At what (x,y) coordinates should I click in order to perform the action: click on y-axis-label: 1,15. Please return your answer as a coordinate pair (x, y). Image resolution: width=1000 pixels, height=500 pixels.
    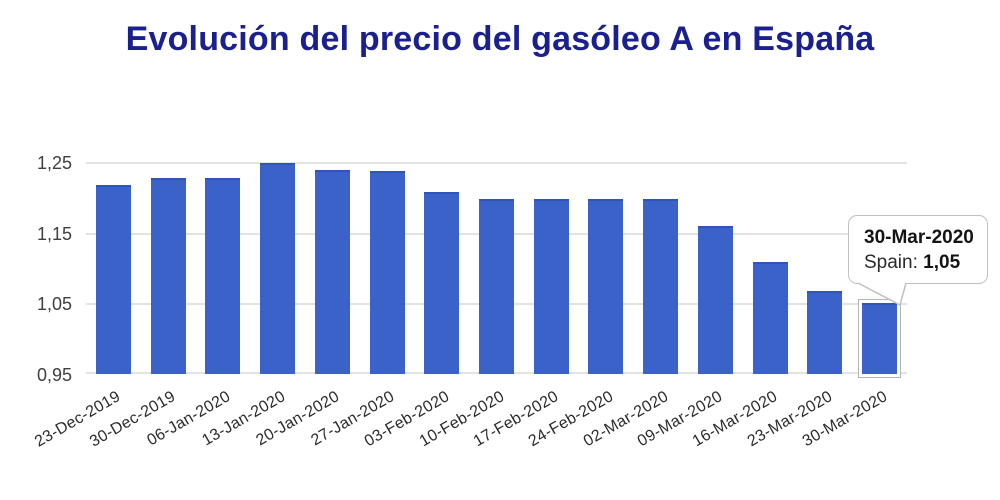
    Looking at the image, I should click on (54, 233).